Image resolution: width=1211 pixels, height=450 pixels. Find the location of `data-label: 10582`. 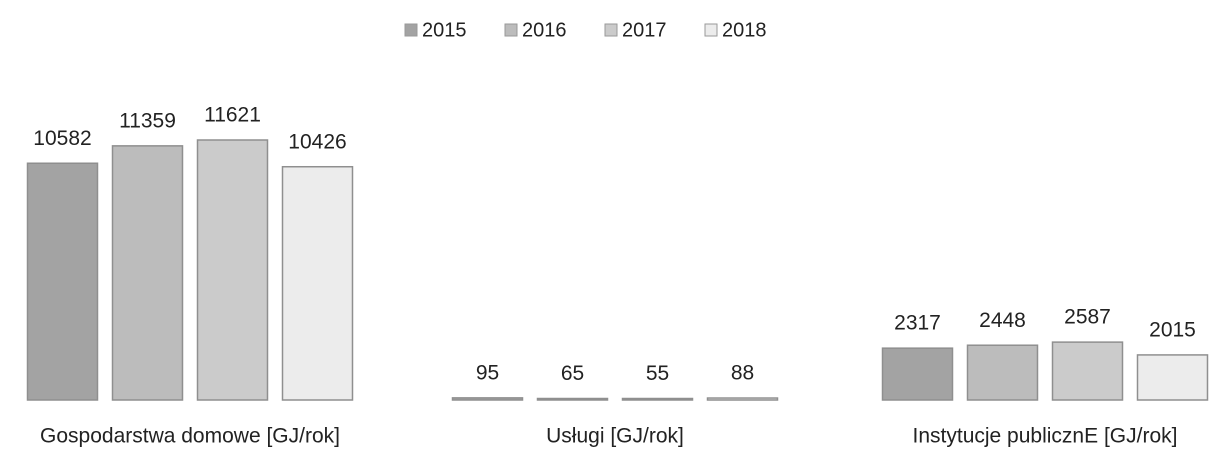

data-label: 10582 is located at coordinates (62, 138).